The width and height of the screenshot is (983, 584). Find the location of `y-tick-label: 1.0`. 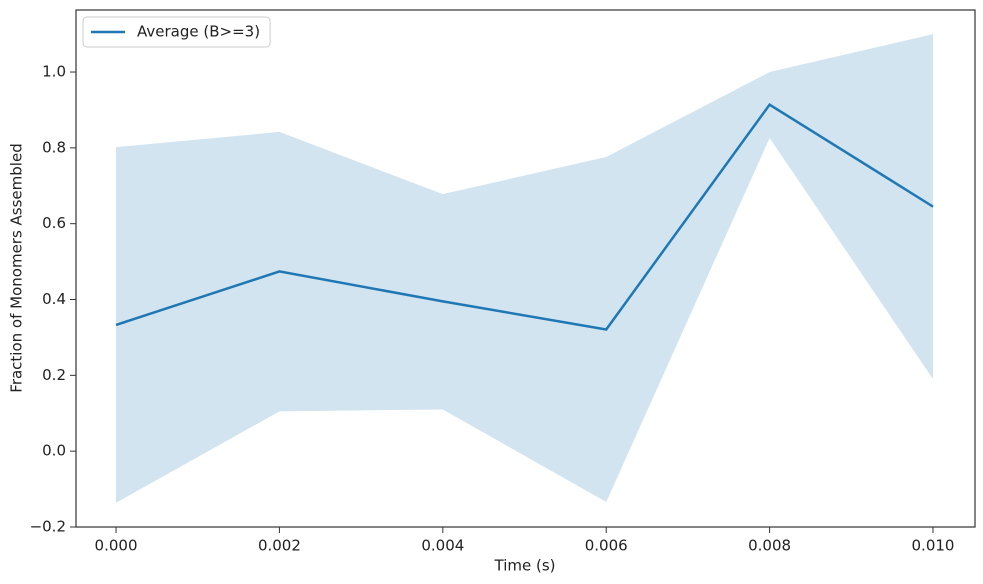

y-tick-label: 1.0 is located at coordinates (54, 72).